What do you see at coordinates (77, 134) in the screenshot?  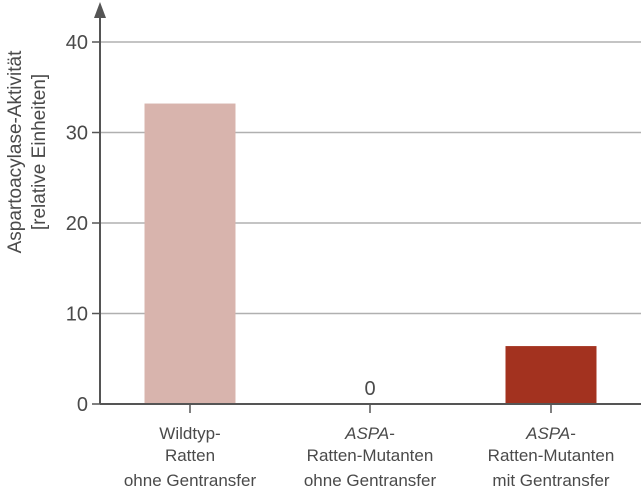 I see `y-tick-label: 30` at bounding box center [77, 134].